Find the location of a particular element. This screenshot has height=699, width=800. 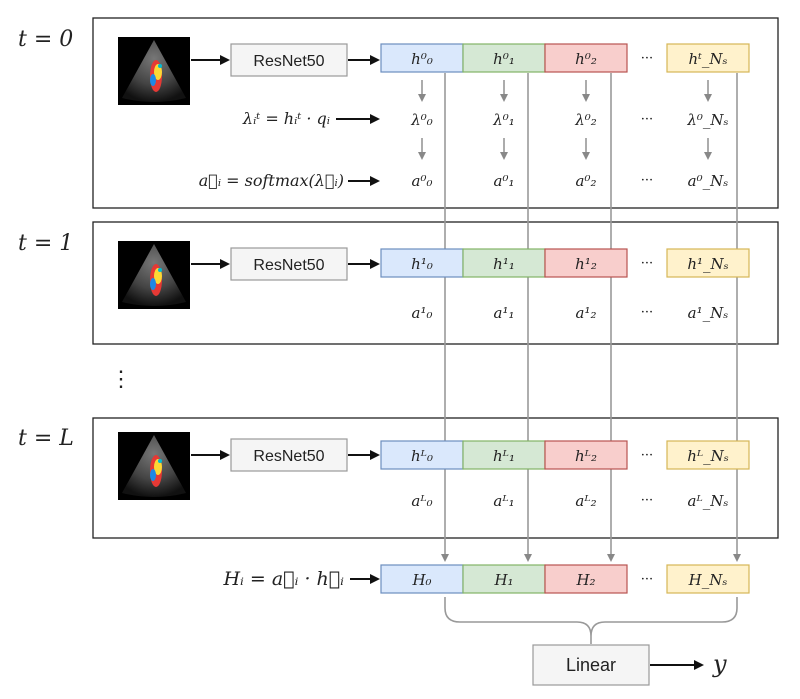

feature-row-t1: h¹₀ h¹₁ h¹₂ ··· h¹_Nₛ is located at coordinates (565, 263).